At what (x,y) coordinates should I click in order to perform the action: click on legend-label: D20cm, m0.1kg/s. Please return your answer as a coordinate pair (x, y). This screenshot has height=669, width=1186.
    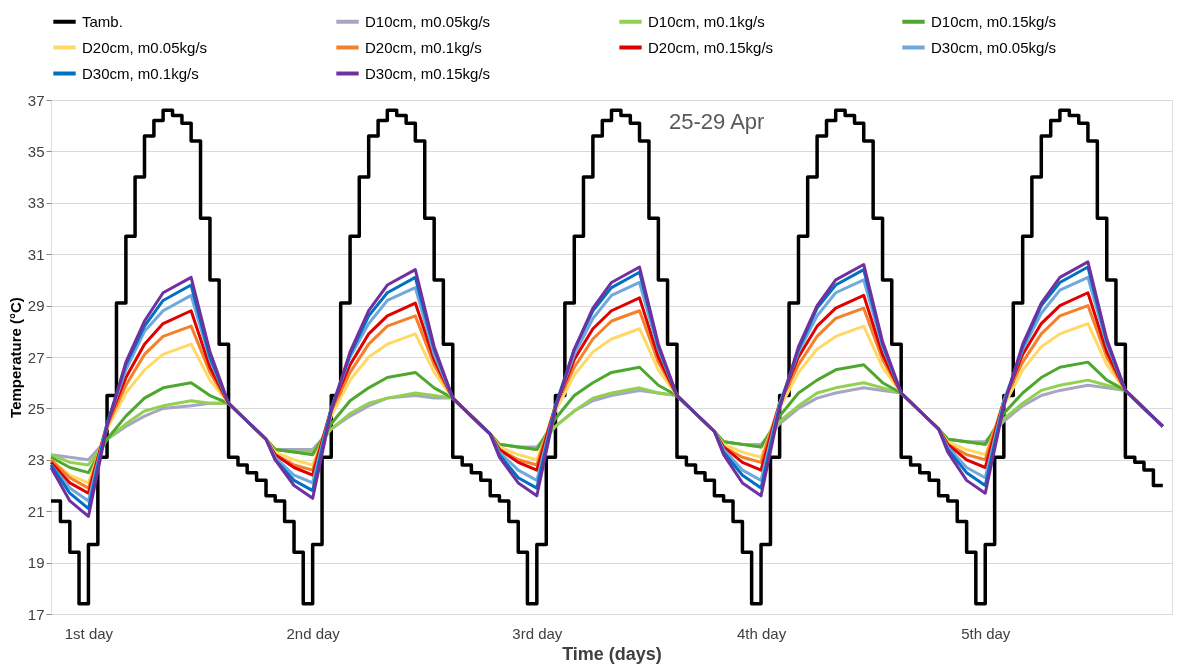
    Looking at the image, I should click on (423, 47).